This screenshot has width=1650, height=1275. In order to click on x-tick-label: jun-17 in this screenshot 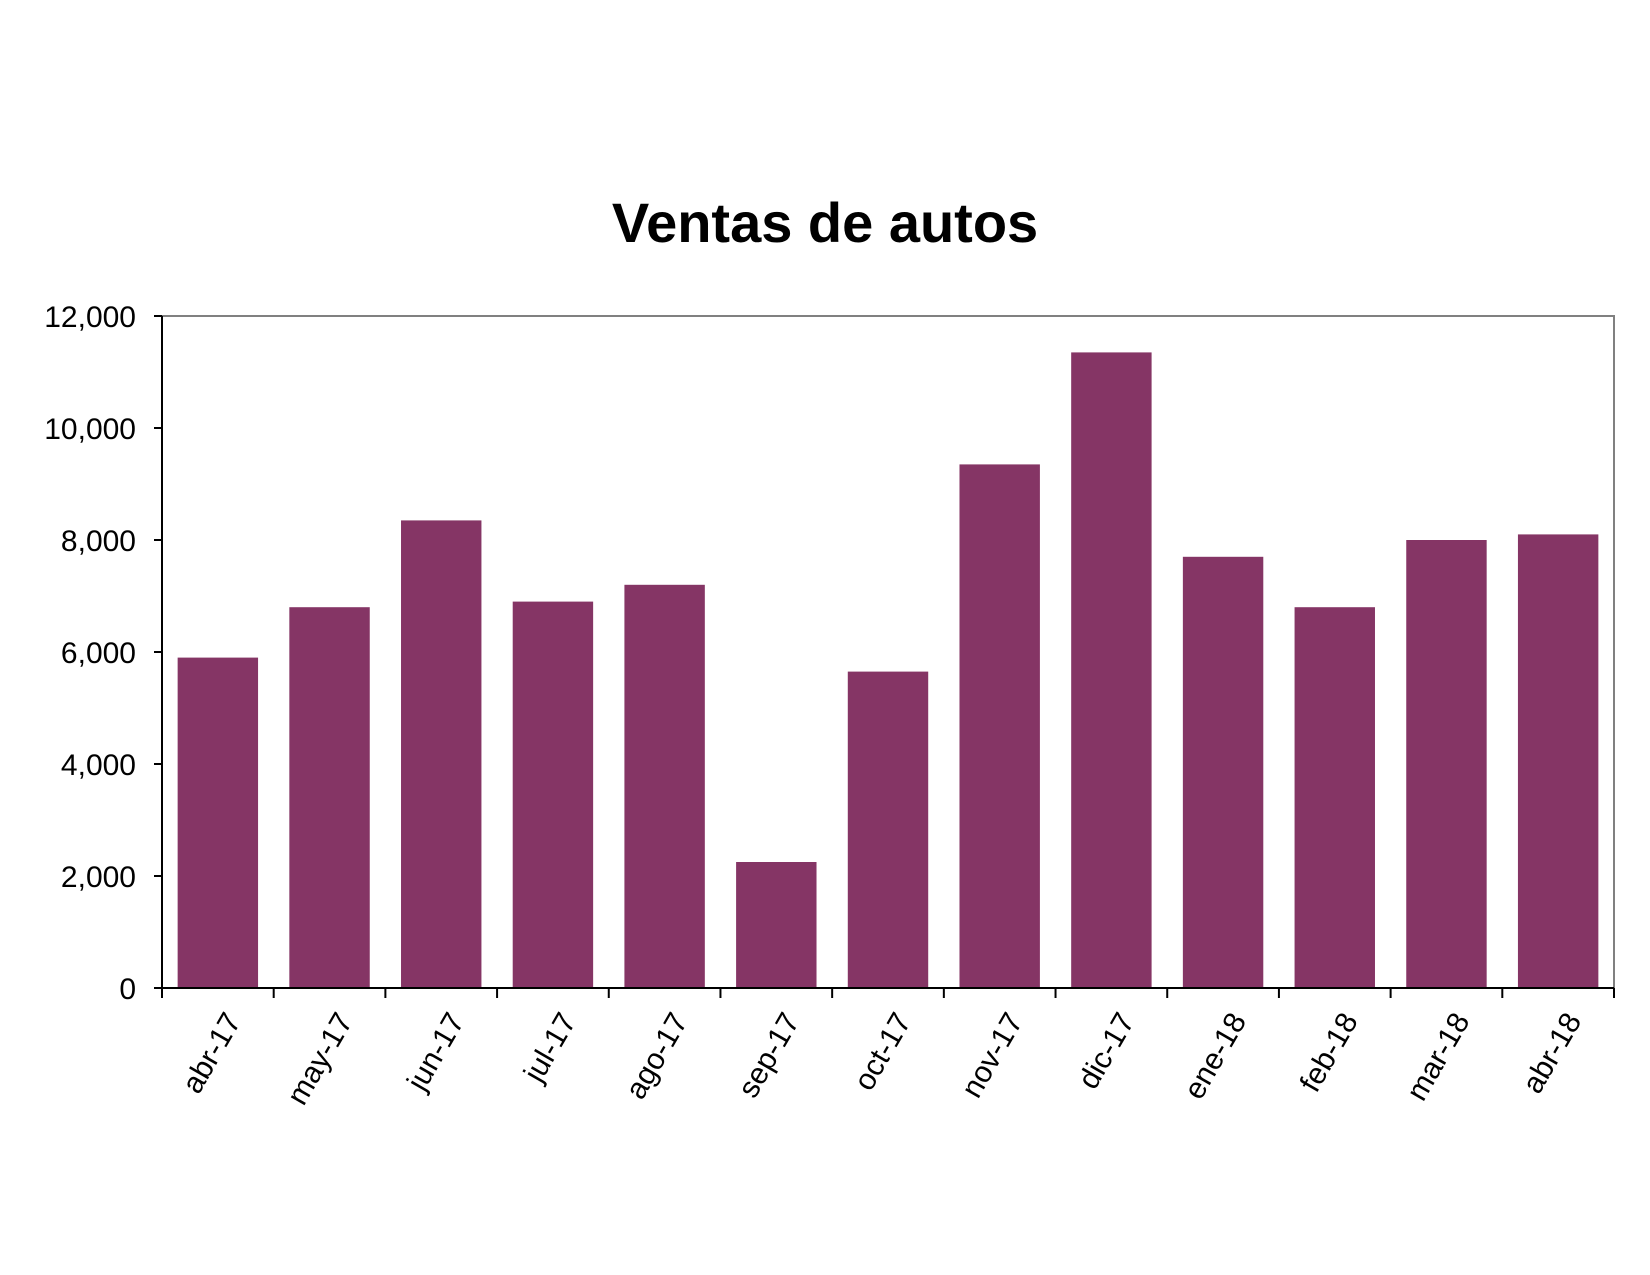, I will do `click(436, 1052)`.